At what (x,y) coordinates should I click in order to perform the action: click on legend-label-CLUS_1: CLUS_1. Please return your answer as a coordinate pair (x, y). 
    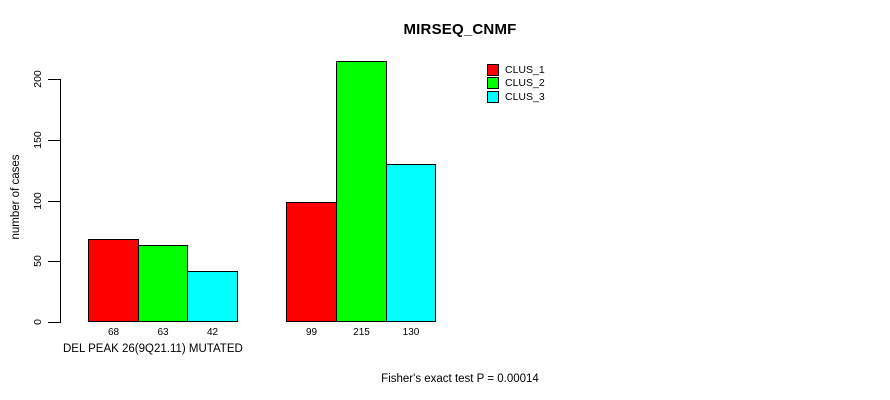
    Looking at the image, I should click on (525, 69).